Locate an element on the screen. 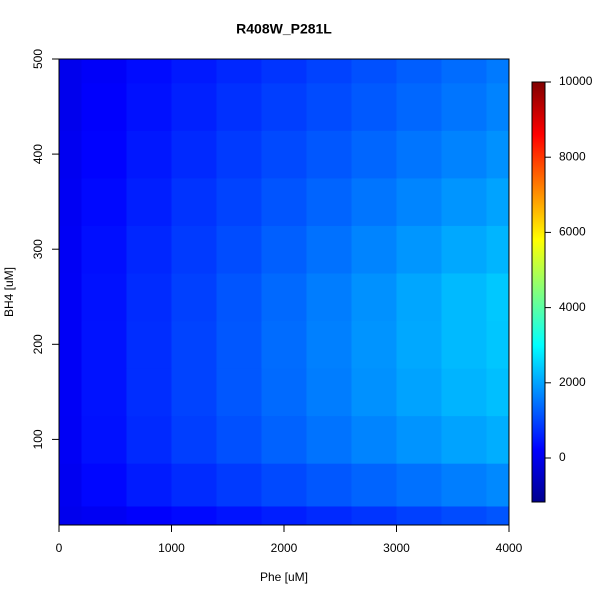 Image resolution: width=600 pixels, height=600 pixels. colorbar is located at coordinates (538, 292).